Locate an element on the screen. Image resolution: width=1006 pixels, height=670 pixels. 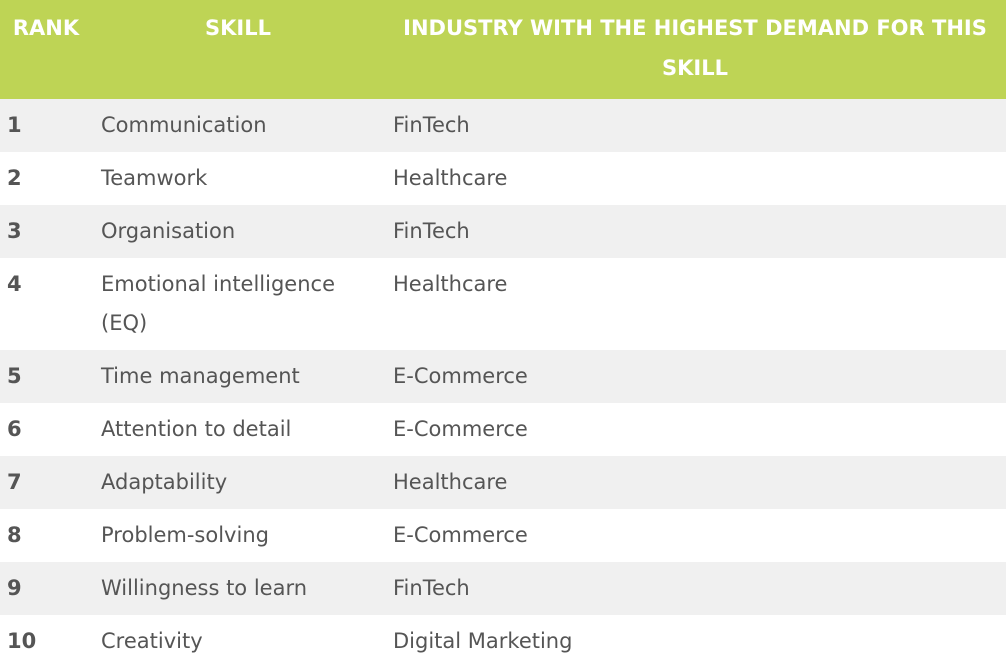
table-row: 7 Adaptability Healthcare is located at coordinates (503, 482).